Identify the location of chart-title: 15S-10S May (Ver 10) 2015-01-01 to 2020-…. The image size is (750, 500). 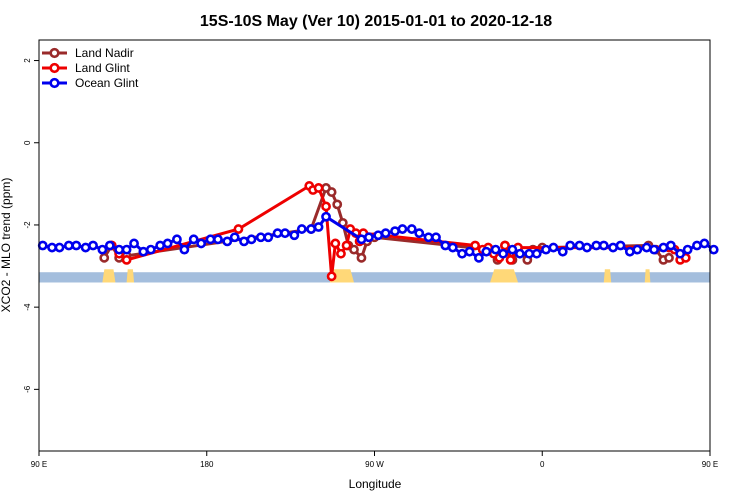
(376, 21).